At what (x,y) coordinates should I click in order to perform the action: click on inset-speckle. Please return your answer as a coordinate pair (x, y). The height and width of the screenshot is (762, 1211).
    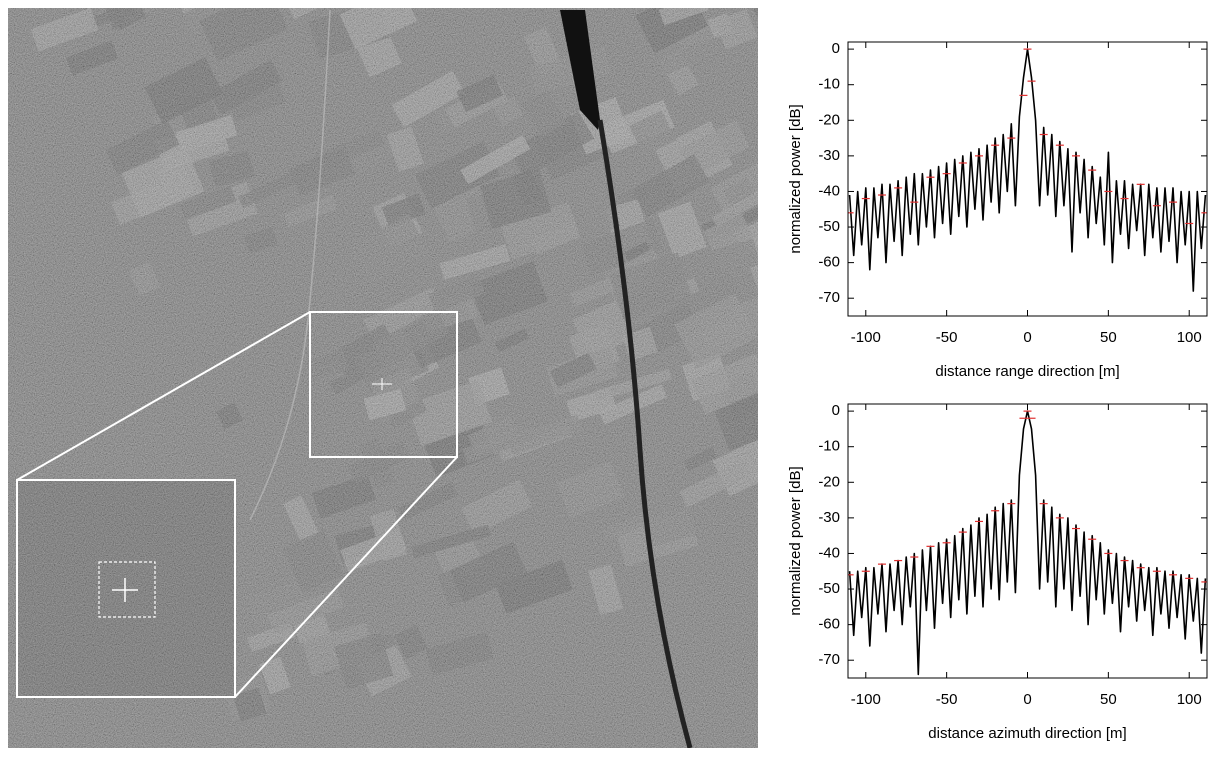
    Looking at the image, I should click on (126, 588).